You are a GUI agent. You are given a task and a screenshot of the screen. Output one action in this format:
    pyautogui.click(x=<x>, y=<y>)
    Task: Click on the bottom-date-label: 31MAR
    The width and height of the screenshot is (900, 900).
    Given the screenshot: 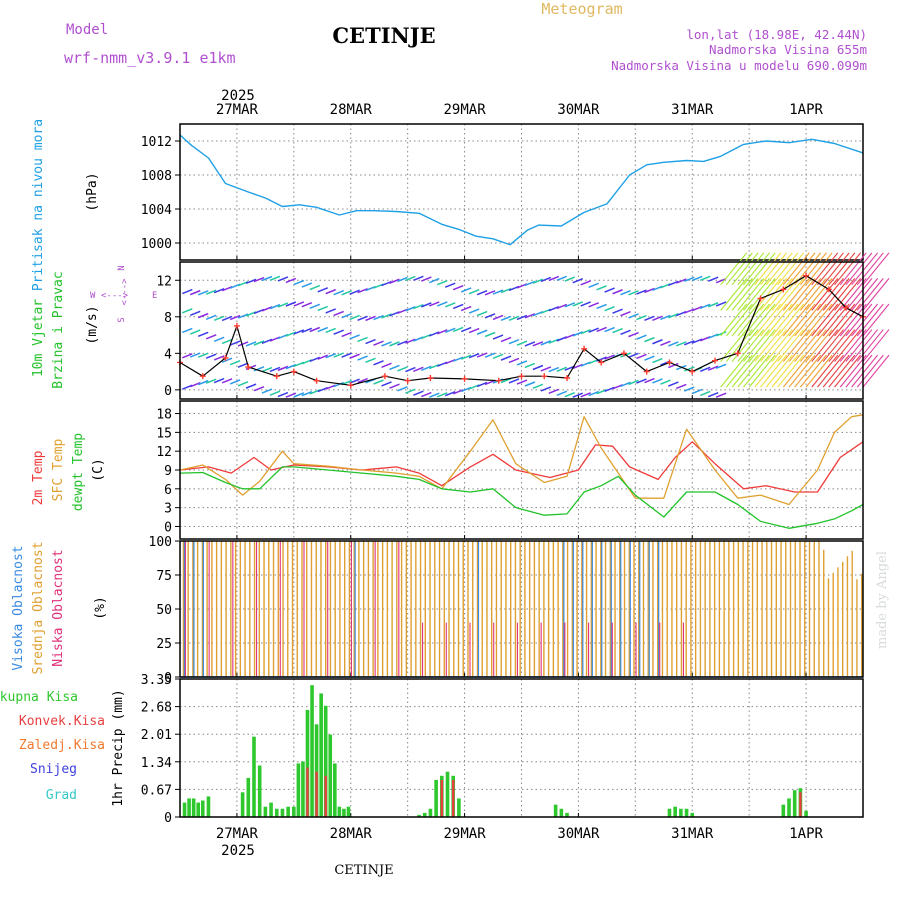 What is the action you would take?
    pyautogui.click(x=692, y=834)
    